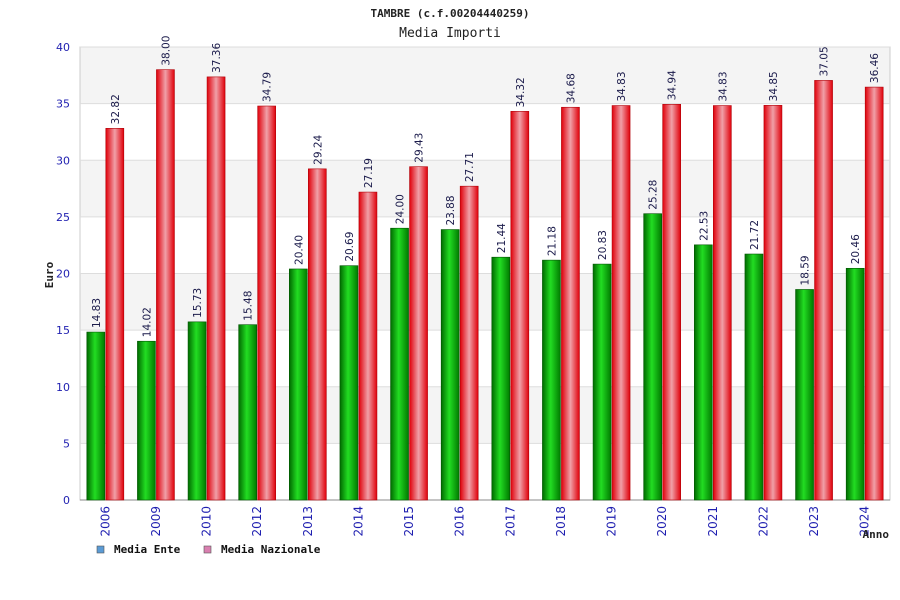 This screenshot has width=900, height=600. I want to click on x-tick-label: 2024, so click(865, 521).